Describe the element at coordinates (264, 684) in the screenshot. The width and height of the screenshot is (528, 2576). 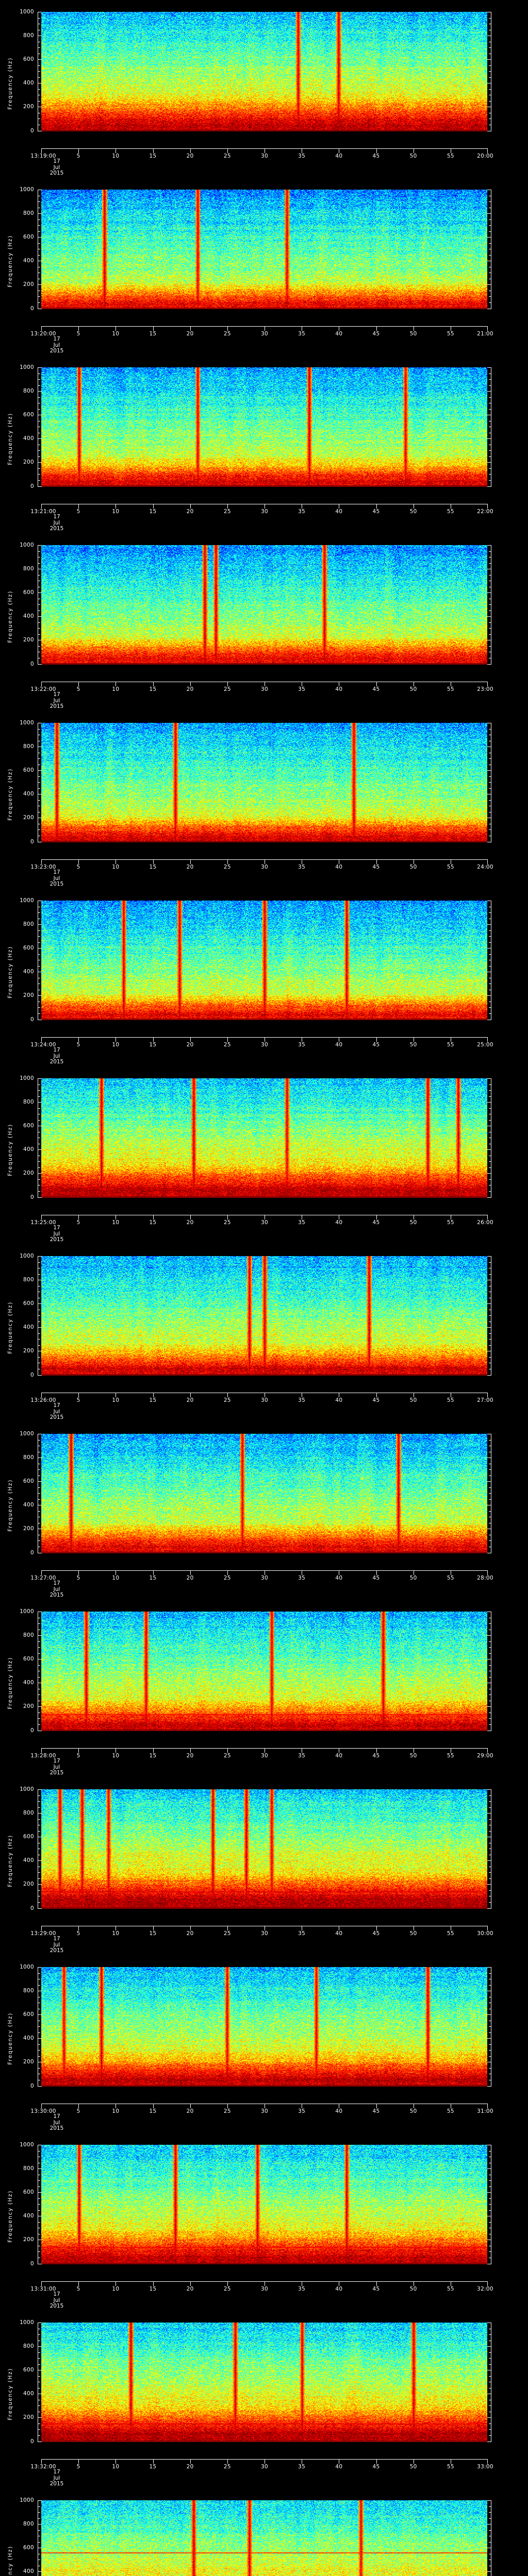
I see `x-axis` at that location.